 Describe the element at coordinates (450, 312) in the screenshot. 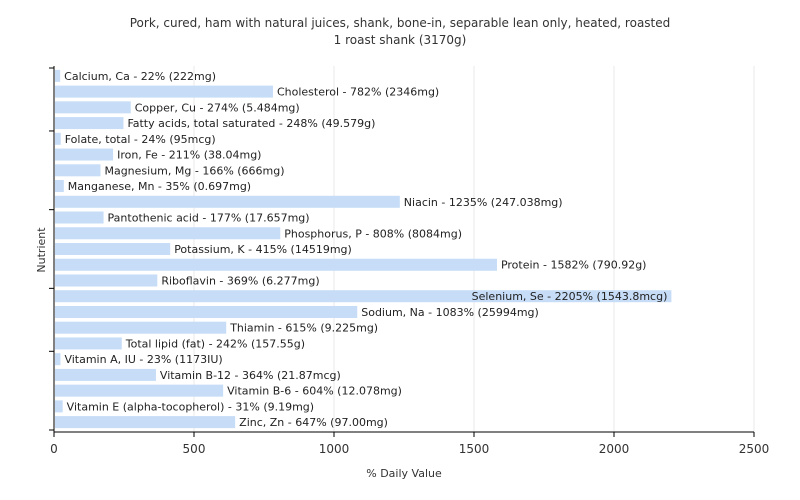

I see `bar-label: Sodium, Na - 1083% (25994mg)` at that location.